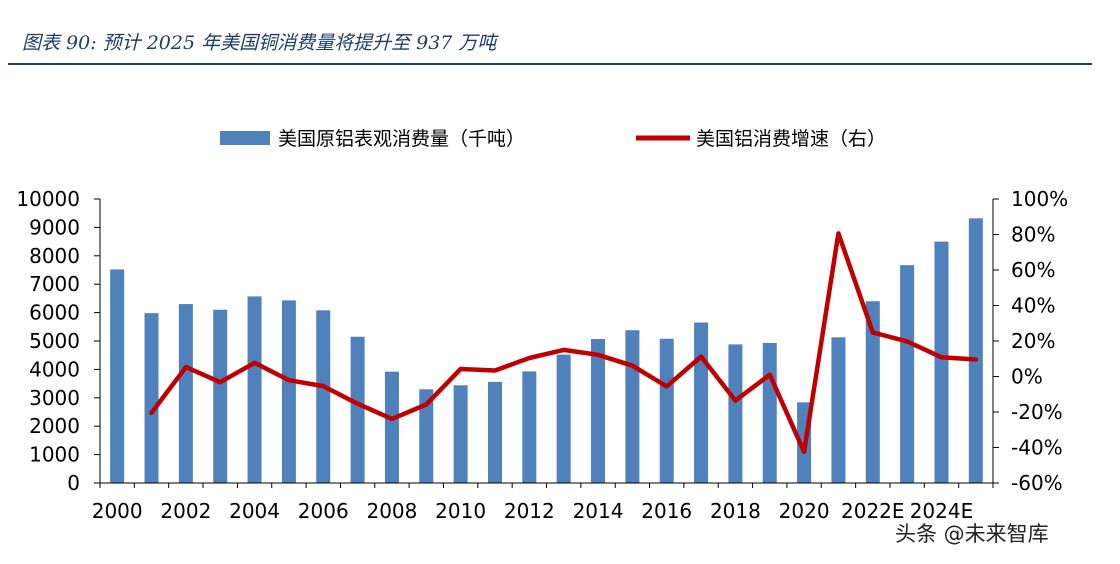 Image resolution: width=1120 pixels, height=564 pixels. What do you see at coordinates (975, 350) in the screenshot?
I see `bar-2025E` at bounding box center [975, 350].